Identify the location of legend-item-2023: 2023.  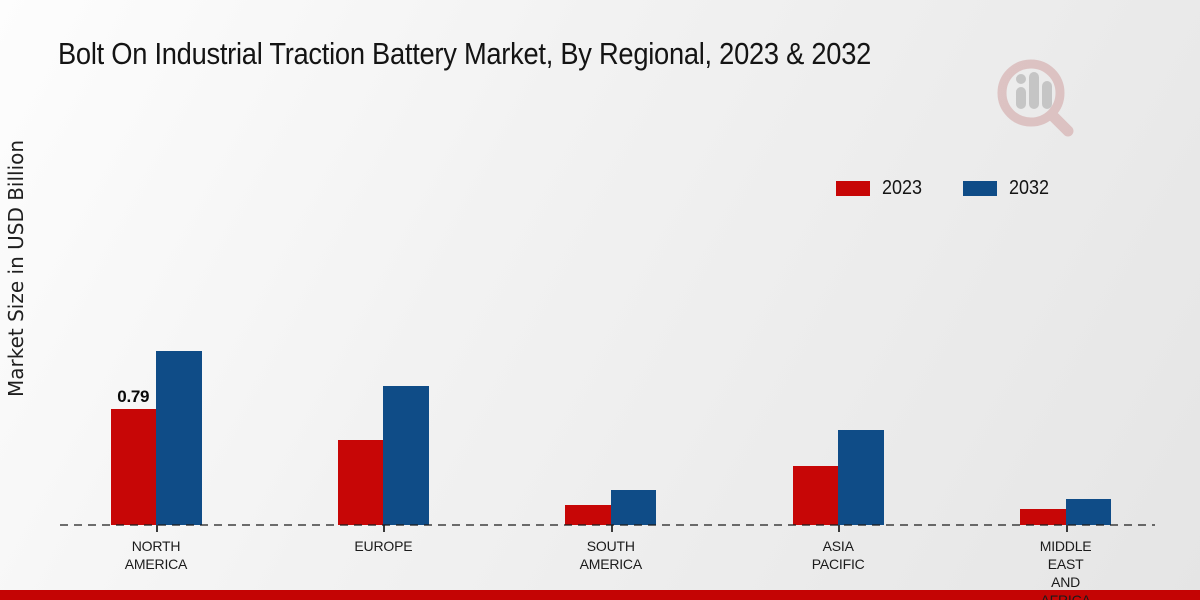
(881, 188).